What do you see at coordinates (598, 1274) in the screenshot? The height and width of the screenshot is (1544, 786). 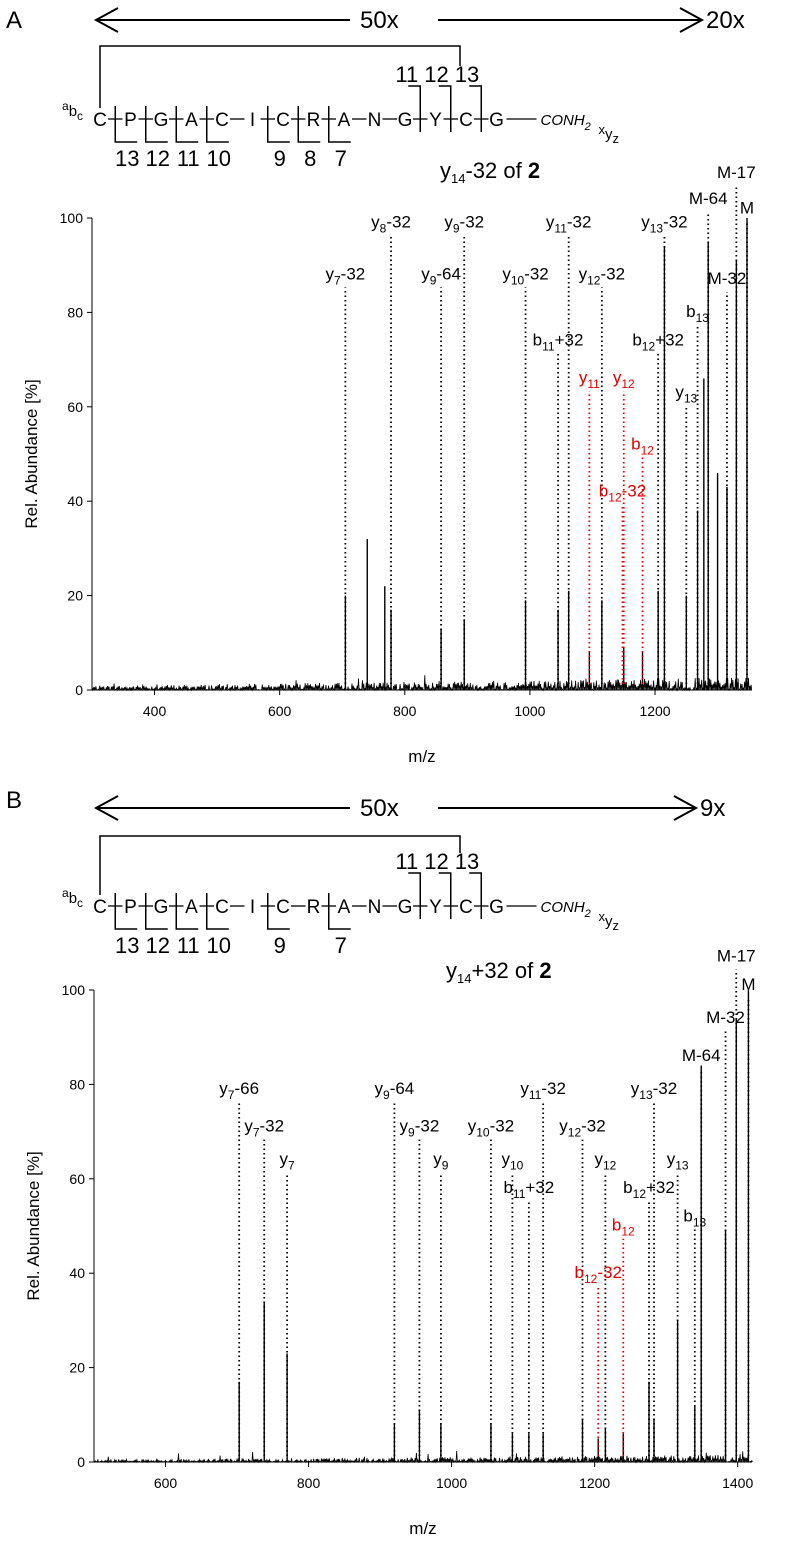 I see `annotation-label: b12-32` at bounding box center [598, 1274].